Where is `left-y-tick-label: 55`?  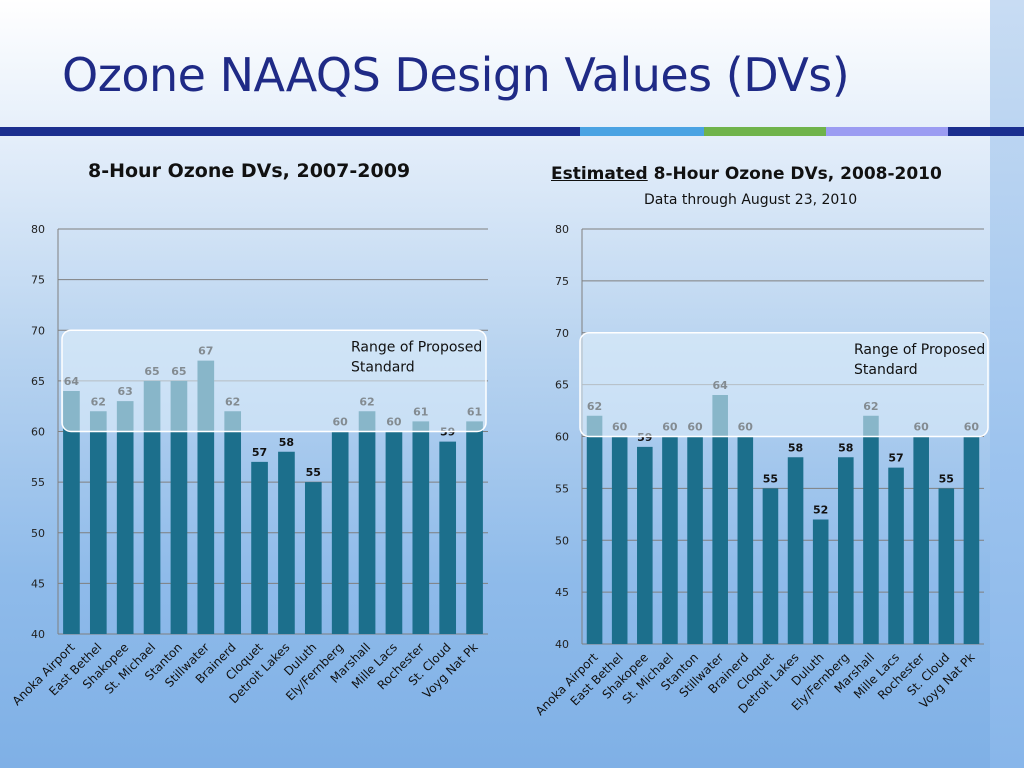 left-y-tick-label: 55 is located at coordinates (38, 482).